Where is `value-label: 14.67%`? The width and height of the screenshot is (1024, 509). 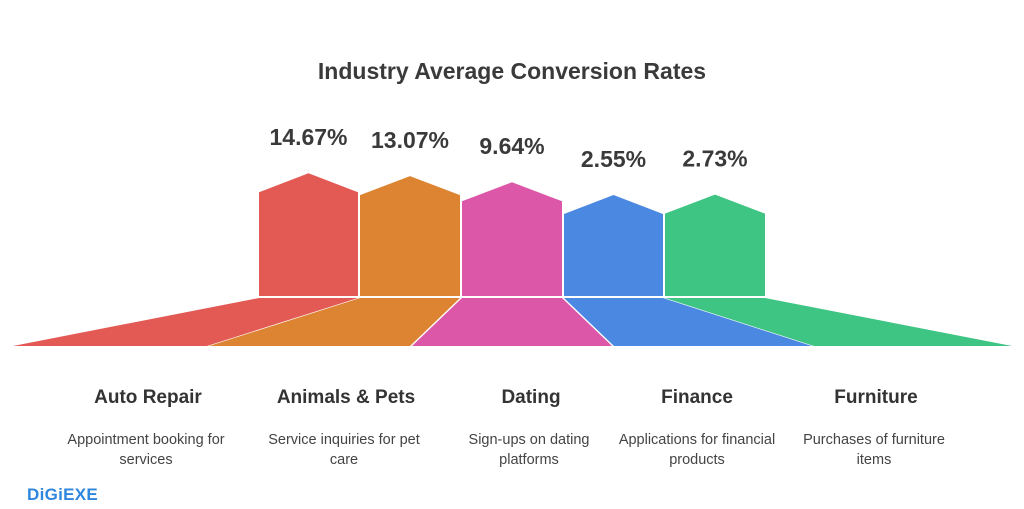 value-label: 14.67% is located at coordinates (308, 137).